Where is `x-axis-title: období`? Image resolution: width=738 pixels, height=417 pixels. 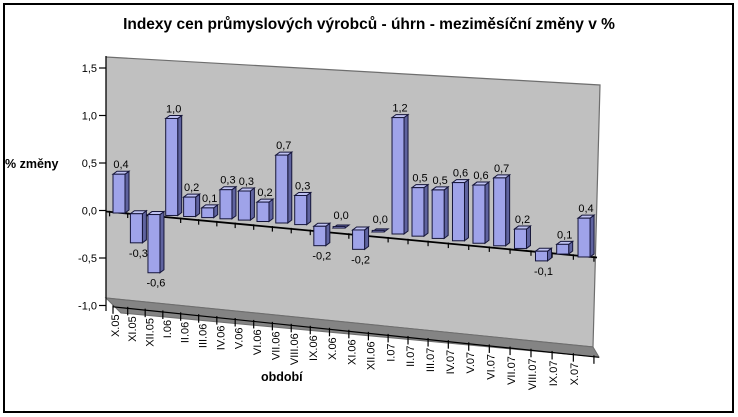 x-axis-title: období is located at coordinates (282, 377).